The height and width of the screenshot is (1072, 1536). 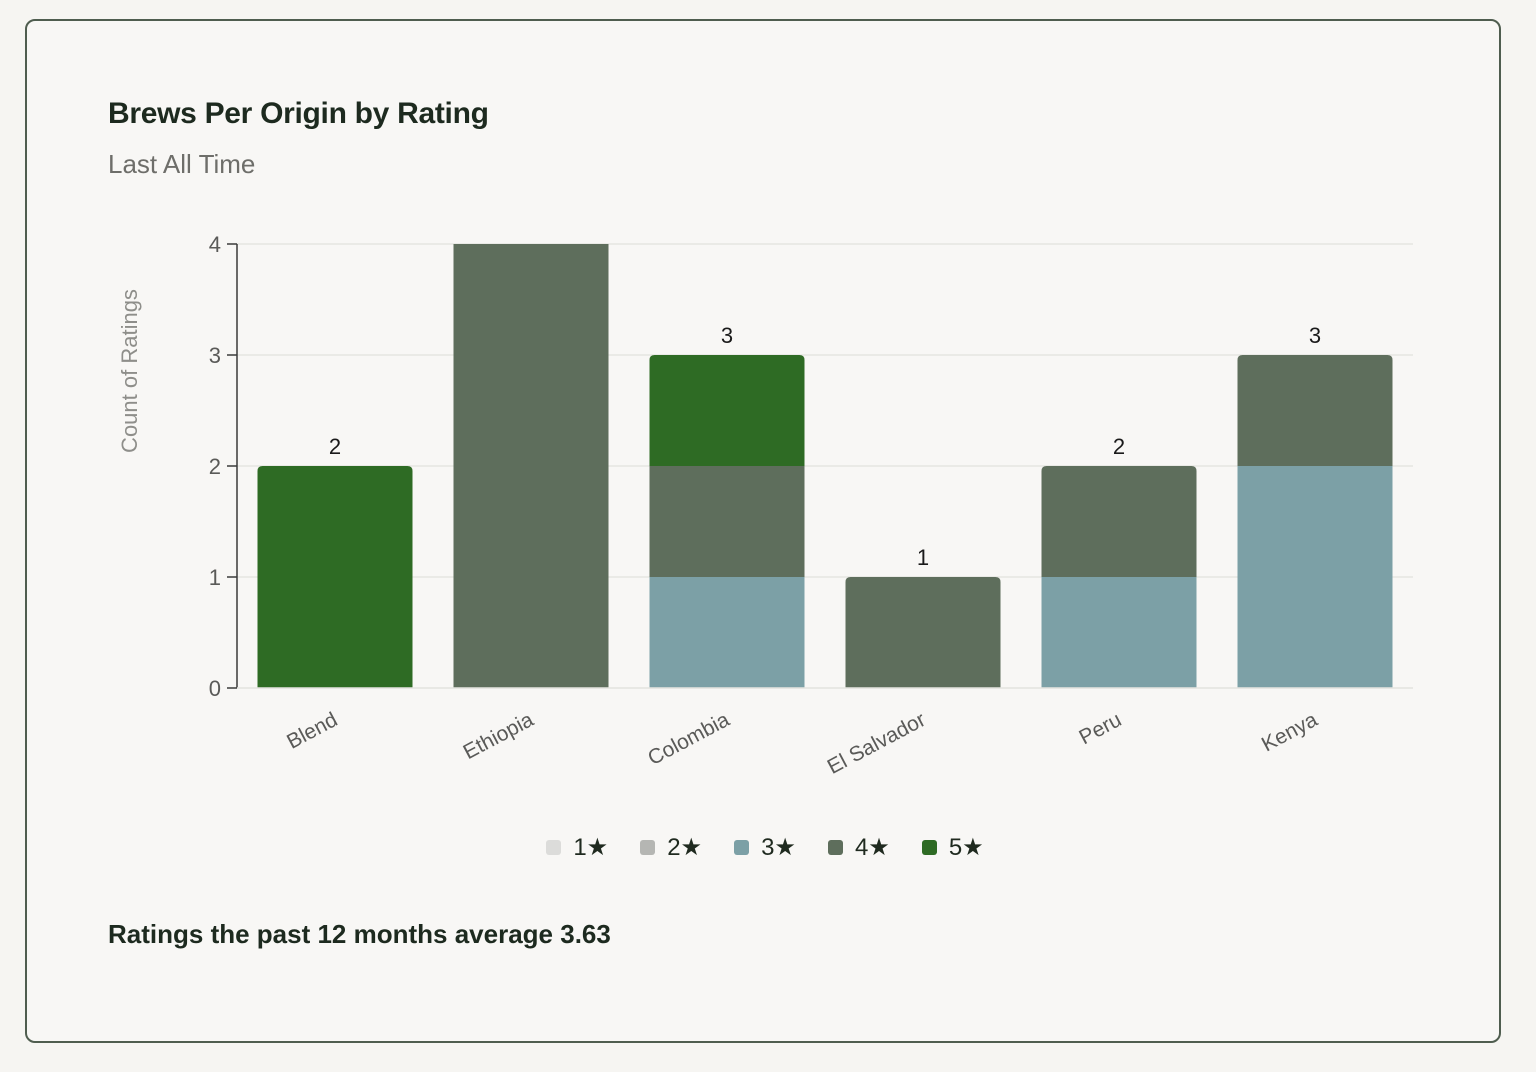 What do you see at coordinates (923, 632) in the screenshot?
I see `bar-segment-el-salvador-4star` at bounding box center [923, 632].